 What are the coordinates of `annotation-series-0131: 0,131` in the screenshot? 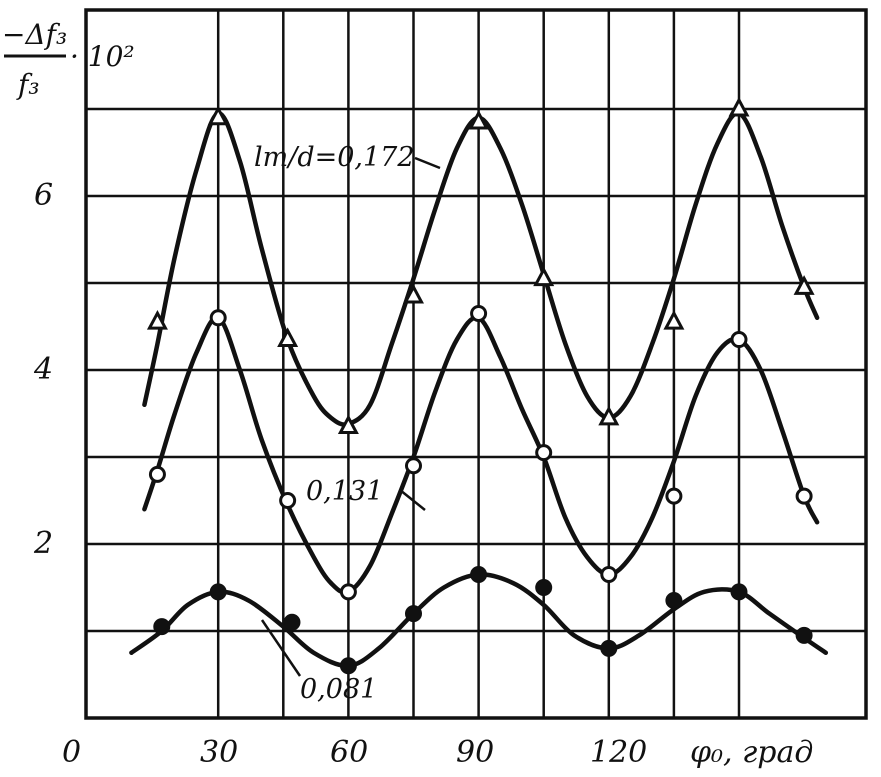 It's located at (344, 491).